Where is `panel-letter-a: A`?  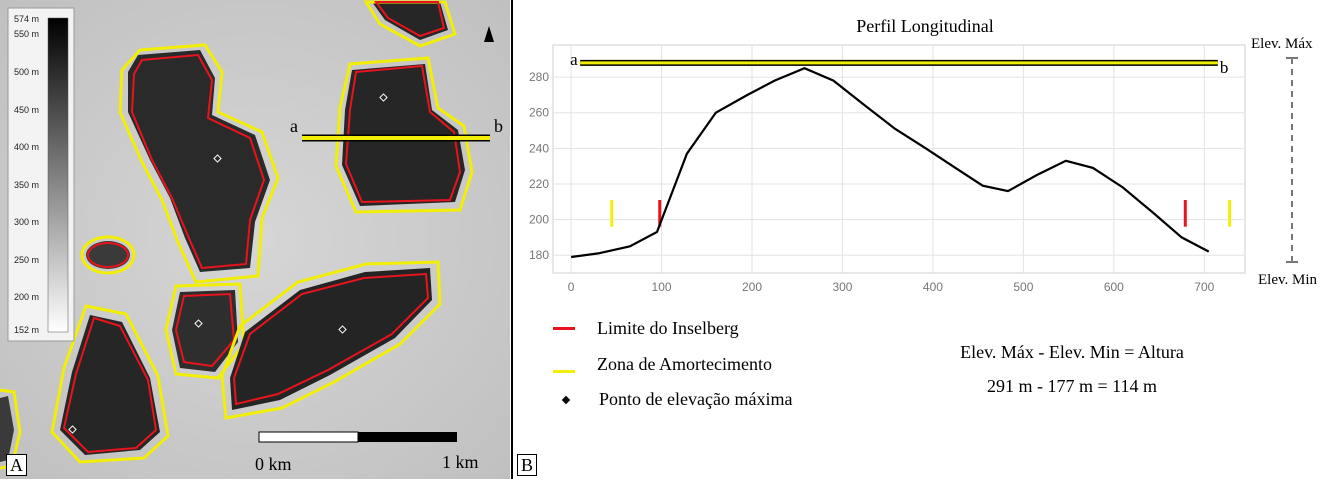 panel-letter-a: A is located at coordinates (16, 465).